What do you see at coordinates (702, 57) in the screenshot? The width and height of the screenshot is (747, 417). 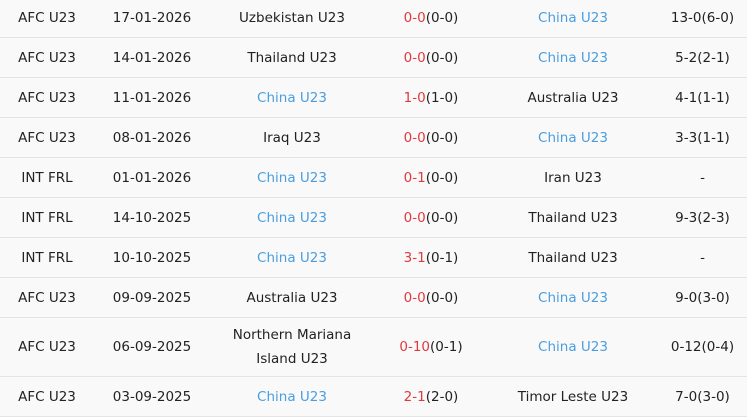 I see `corners-cell: 5-2(2-1)` at bounding box center [702, 57].